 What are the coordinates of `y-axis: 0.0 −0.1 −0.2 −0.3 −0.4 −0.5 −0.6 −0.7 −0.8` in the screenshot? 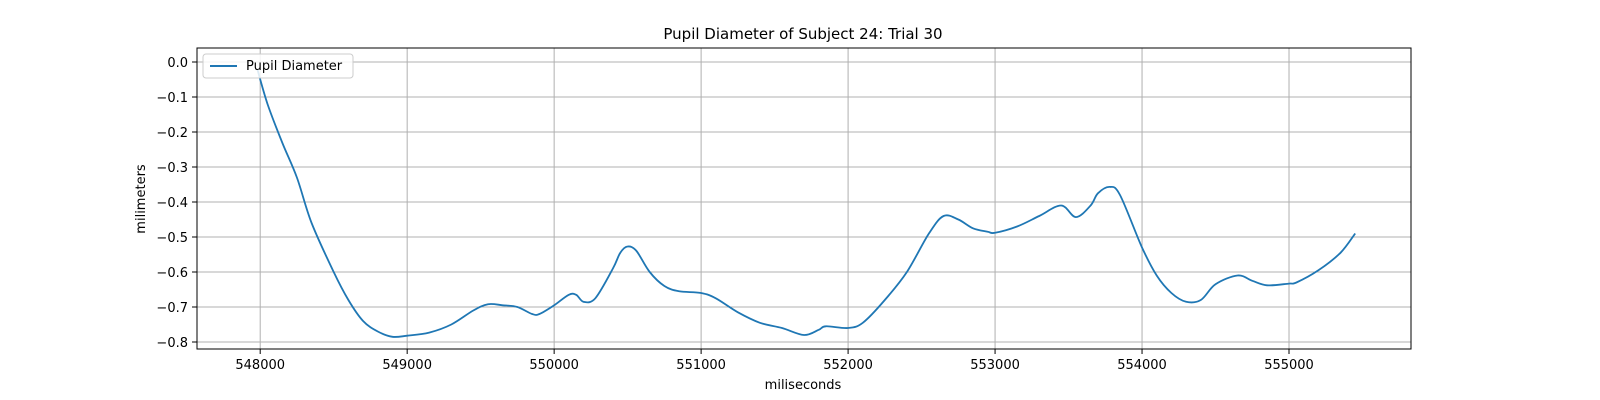 It's located at (176, 203).